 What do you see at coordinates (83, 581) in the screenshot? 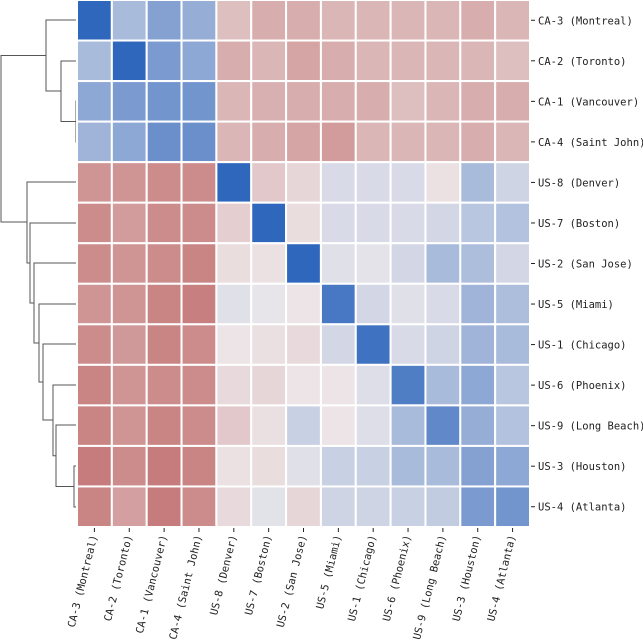
I see `column-label: CA-3 (Montreal)` at bounding box center [83, 581].